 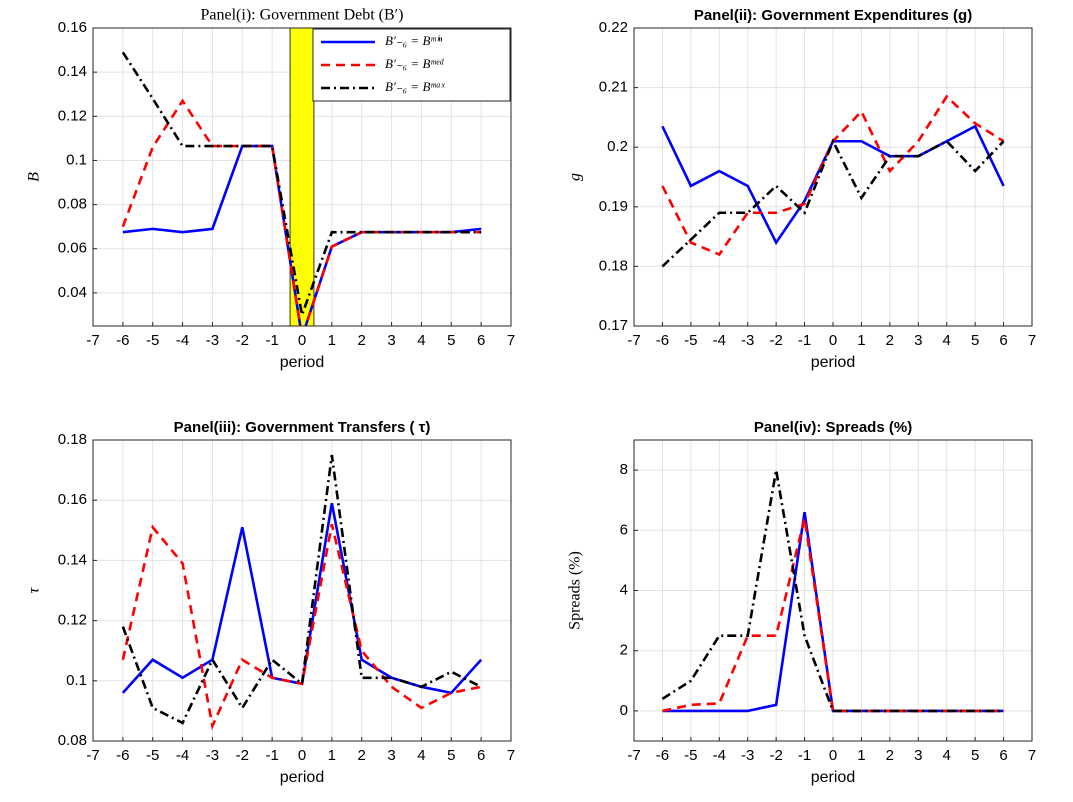 What do you see at coordinates (624, 650) in the screenshot?
I see `y-tick-label: 2` at bounding box center [624, 650].